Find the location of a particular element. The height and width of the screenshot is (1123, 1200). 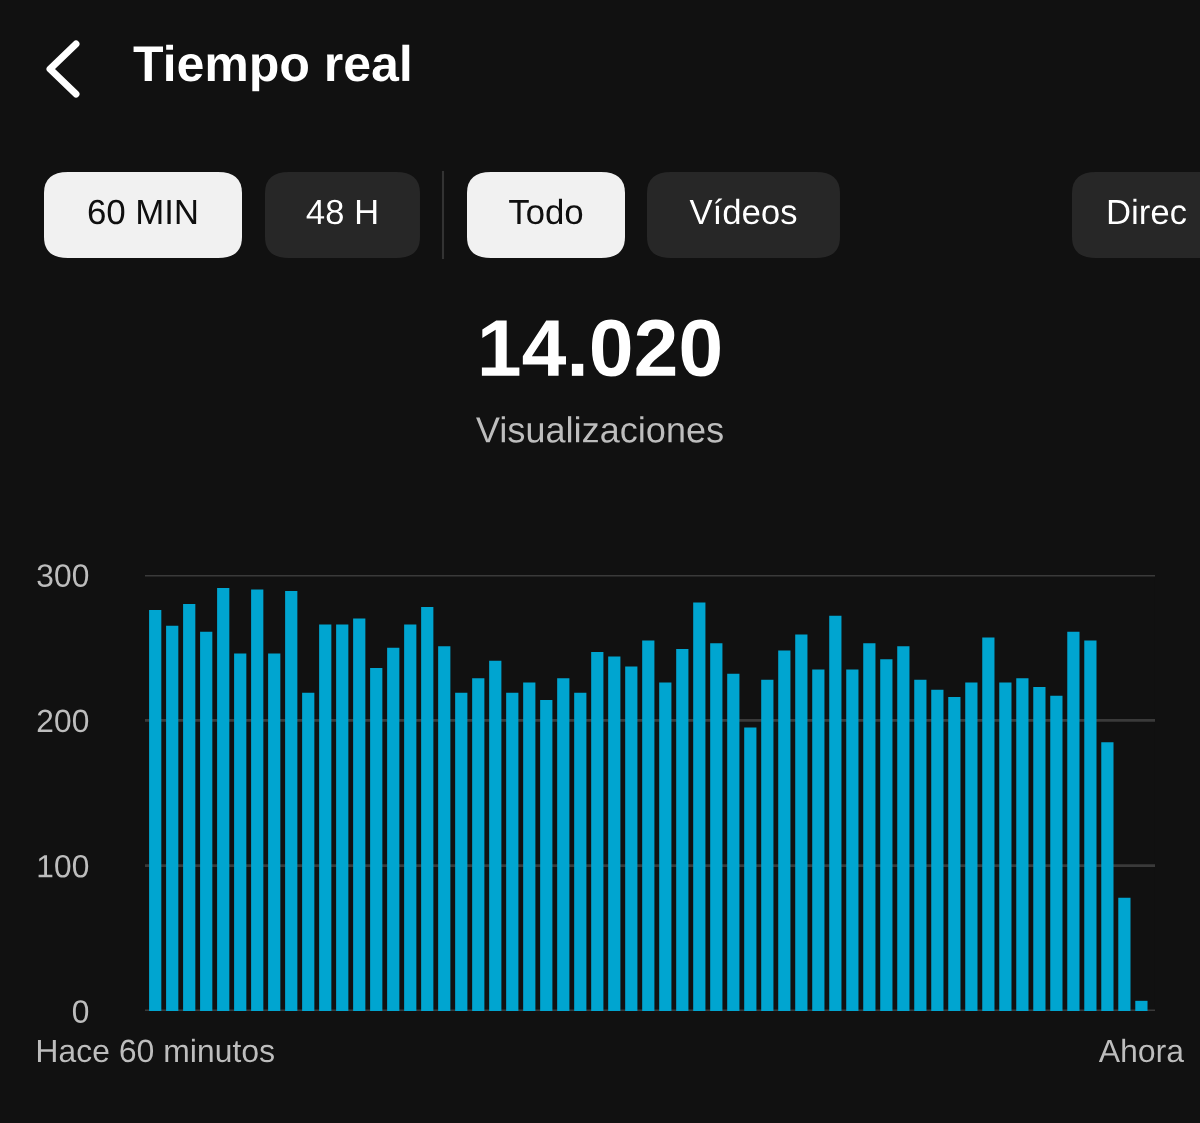

text: Visualizaciones is located at coordinates (599, 429).